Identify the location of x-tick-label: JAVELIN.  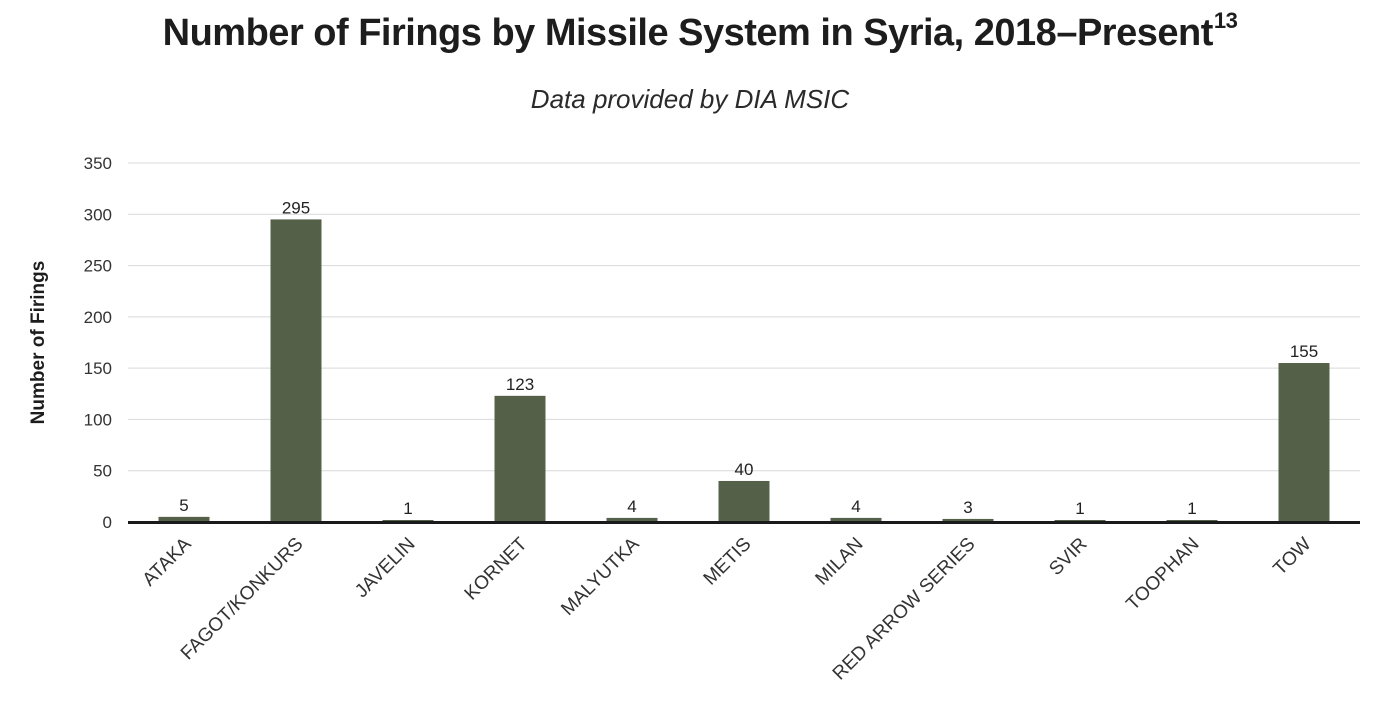
(385, 568).